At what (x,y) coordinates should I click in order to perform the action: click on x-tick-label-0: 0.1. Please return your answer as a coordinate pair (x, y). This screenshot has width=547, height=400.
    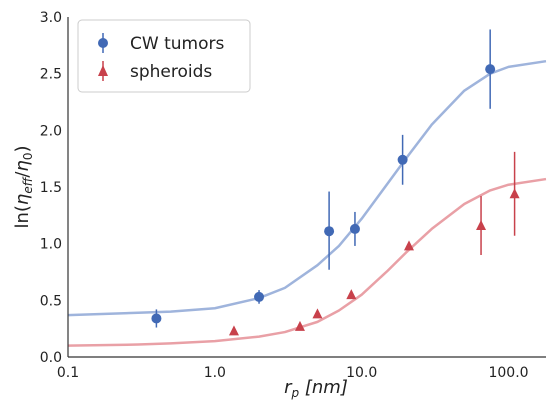
    Looking at the image, I should click on (68, 373).